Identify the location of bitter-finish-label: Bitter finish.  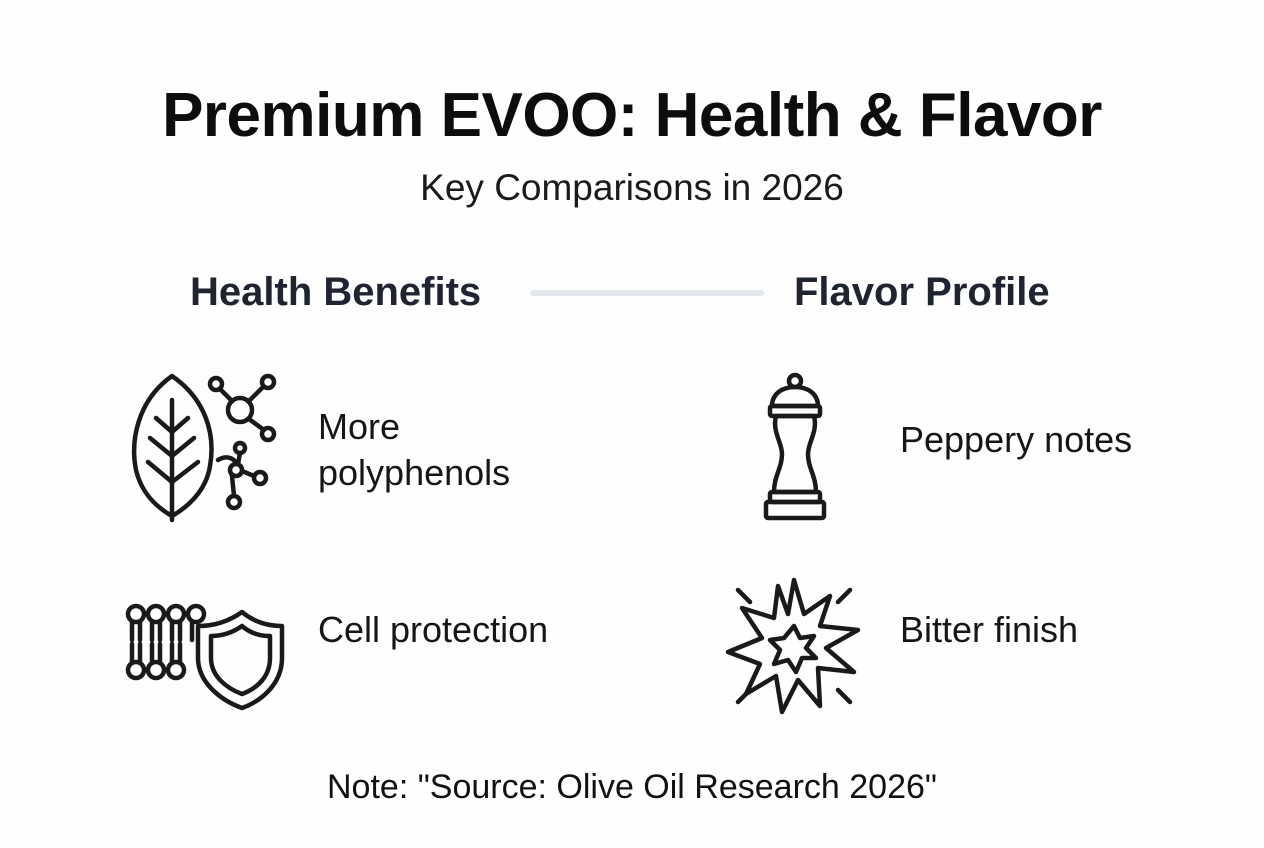
(989, 629).